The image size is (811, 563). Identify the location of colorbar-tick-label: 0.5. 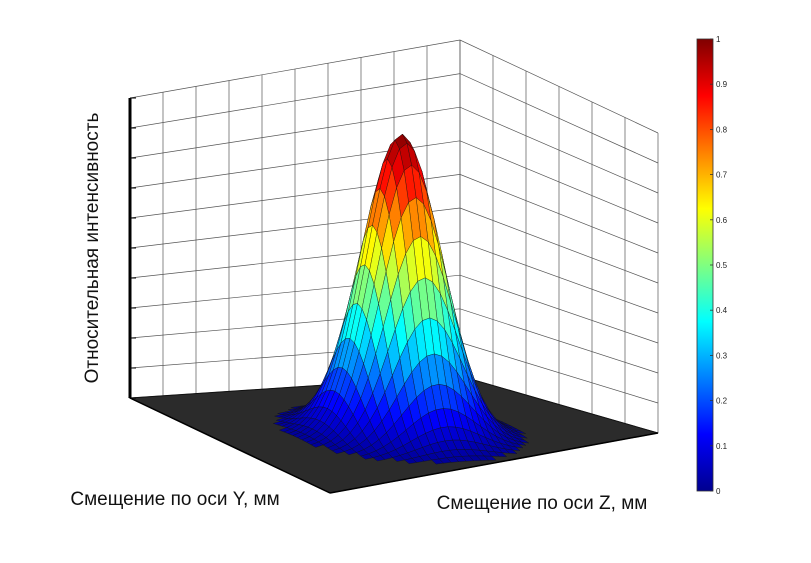
(722, 265).